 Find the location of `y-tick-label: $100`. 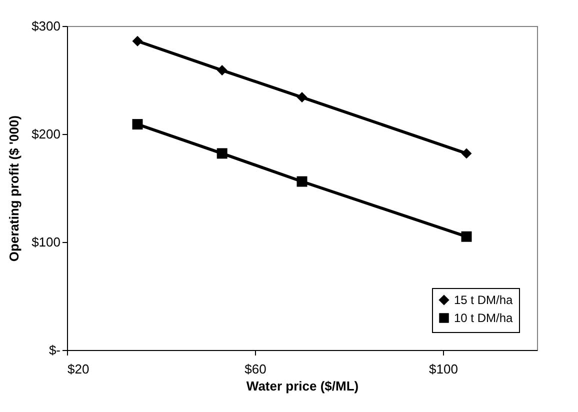

y-tick-label: $100 is located at coordinates (46, 242).